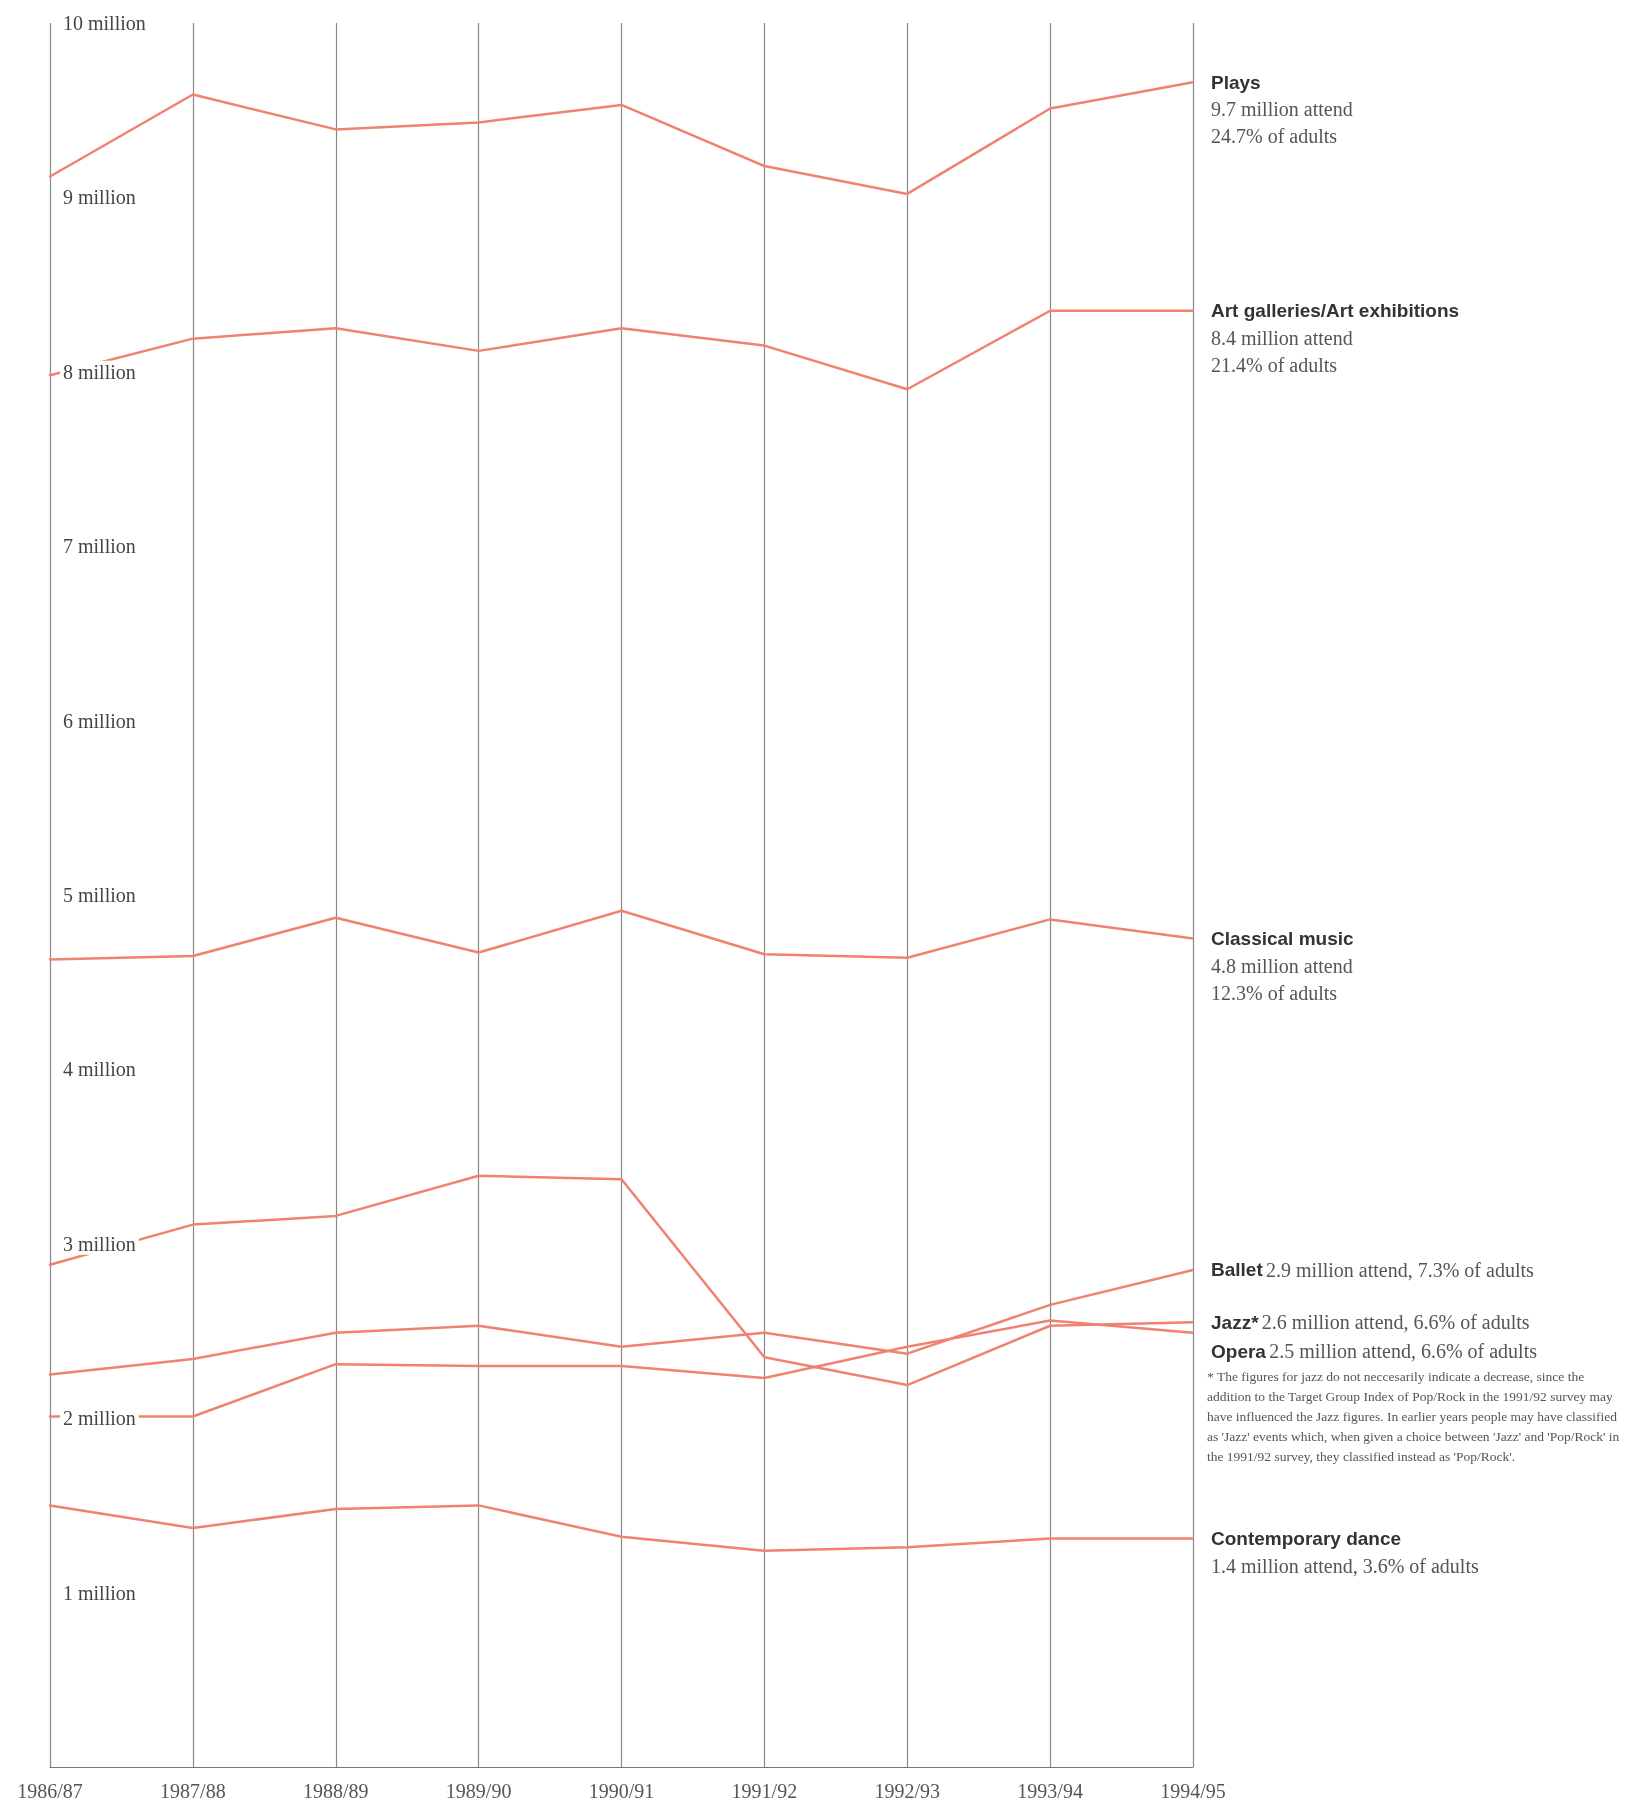 This screenshot has width=1640, height=1820. Describe the element at coordinates (104, 23) in the screenshot. I see `y-tick-label: 10 million` at that location.